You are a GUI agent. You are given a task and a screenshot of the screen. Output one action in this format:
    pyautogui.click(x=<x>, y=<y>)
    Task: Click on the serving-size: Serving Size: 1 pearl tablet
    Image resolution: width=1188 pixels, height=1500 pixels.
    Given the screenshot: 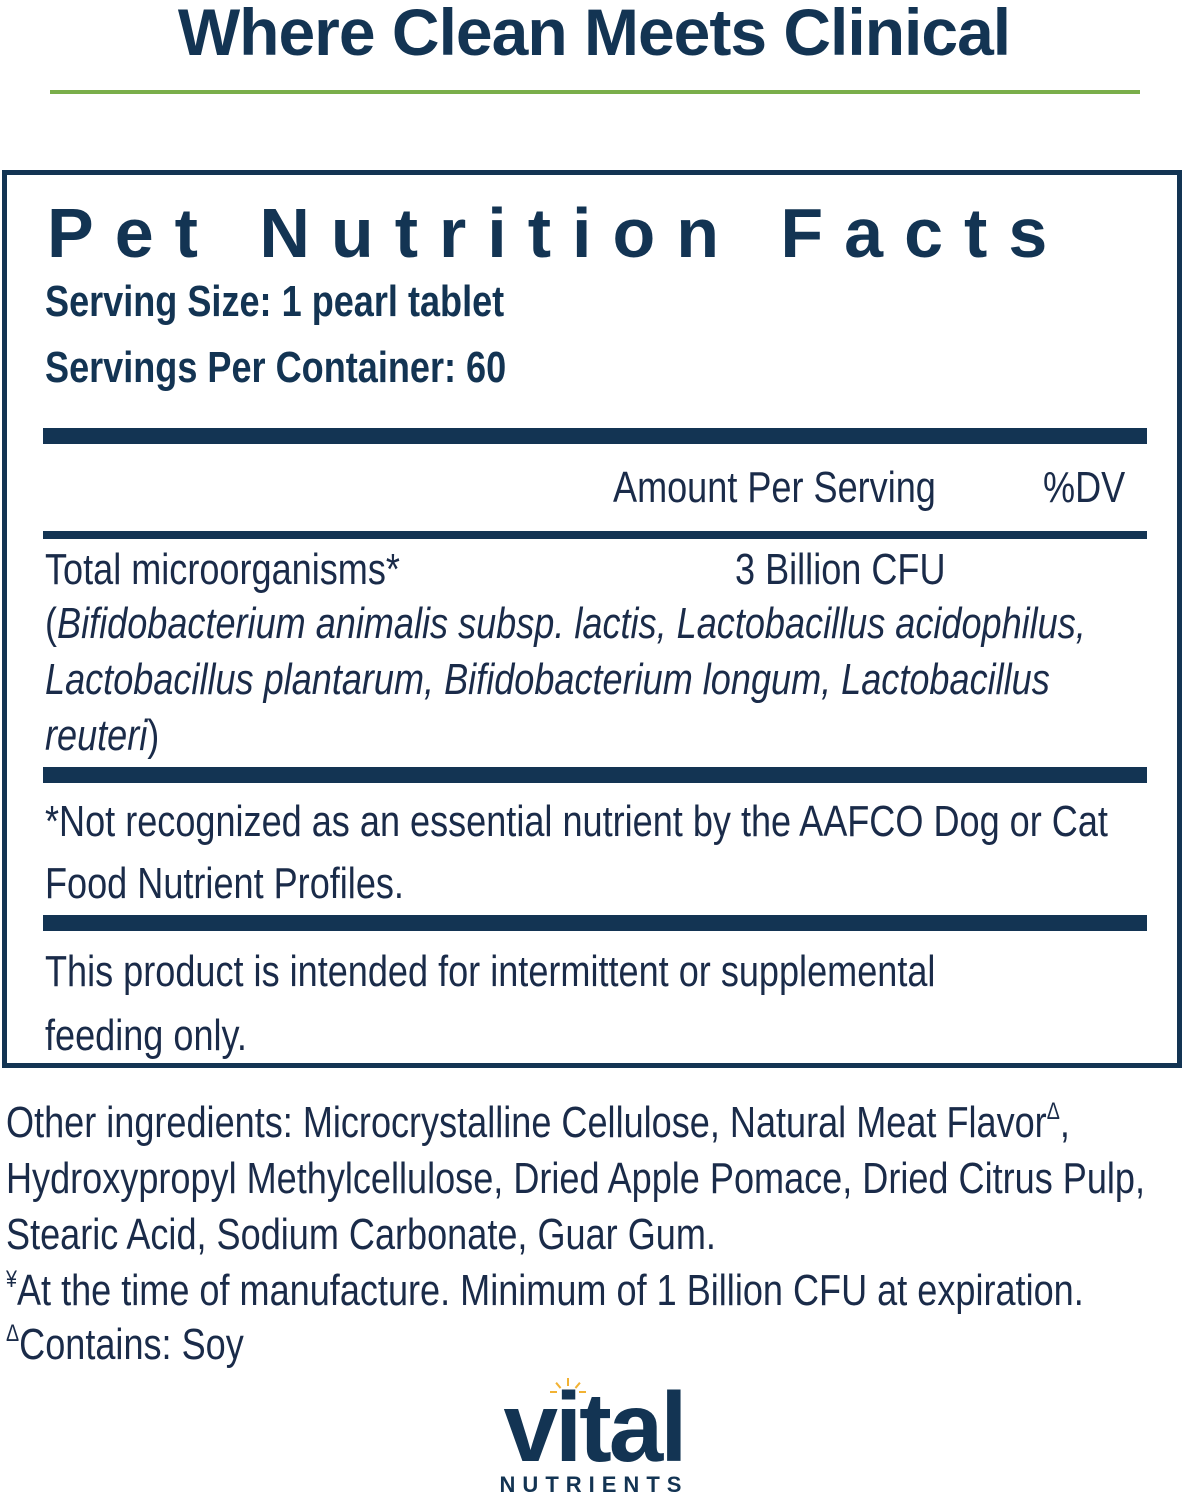 What is the action you would take?
    pyautogui.click(x=275, y=301)
    